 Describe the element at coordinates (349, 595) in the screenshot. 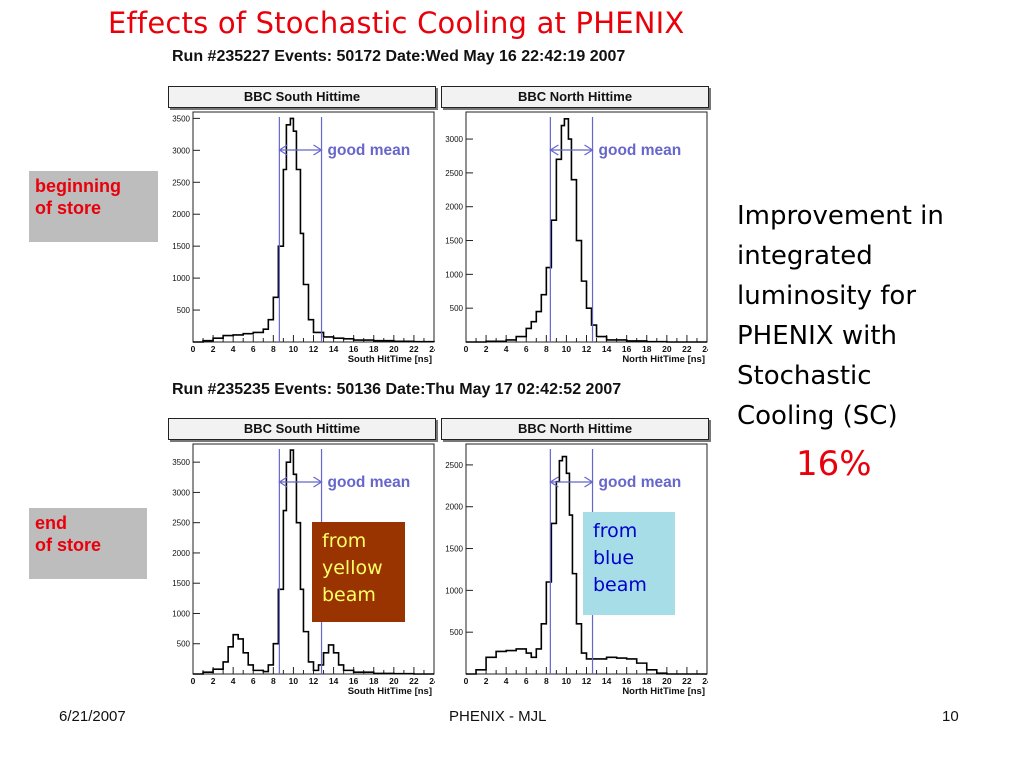

I see `yellow-line3: beam` at that location.